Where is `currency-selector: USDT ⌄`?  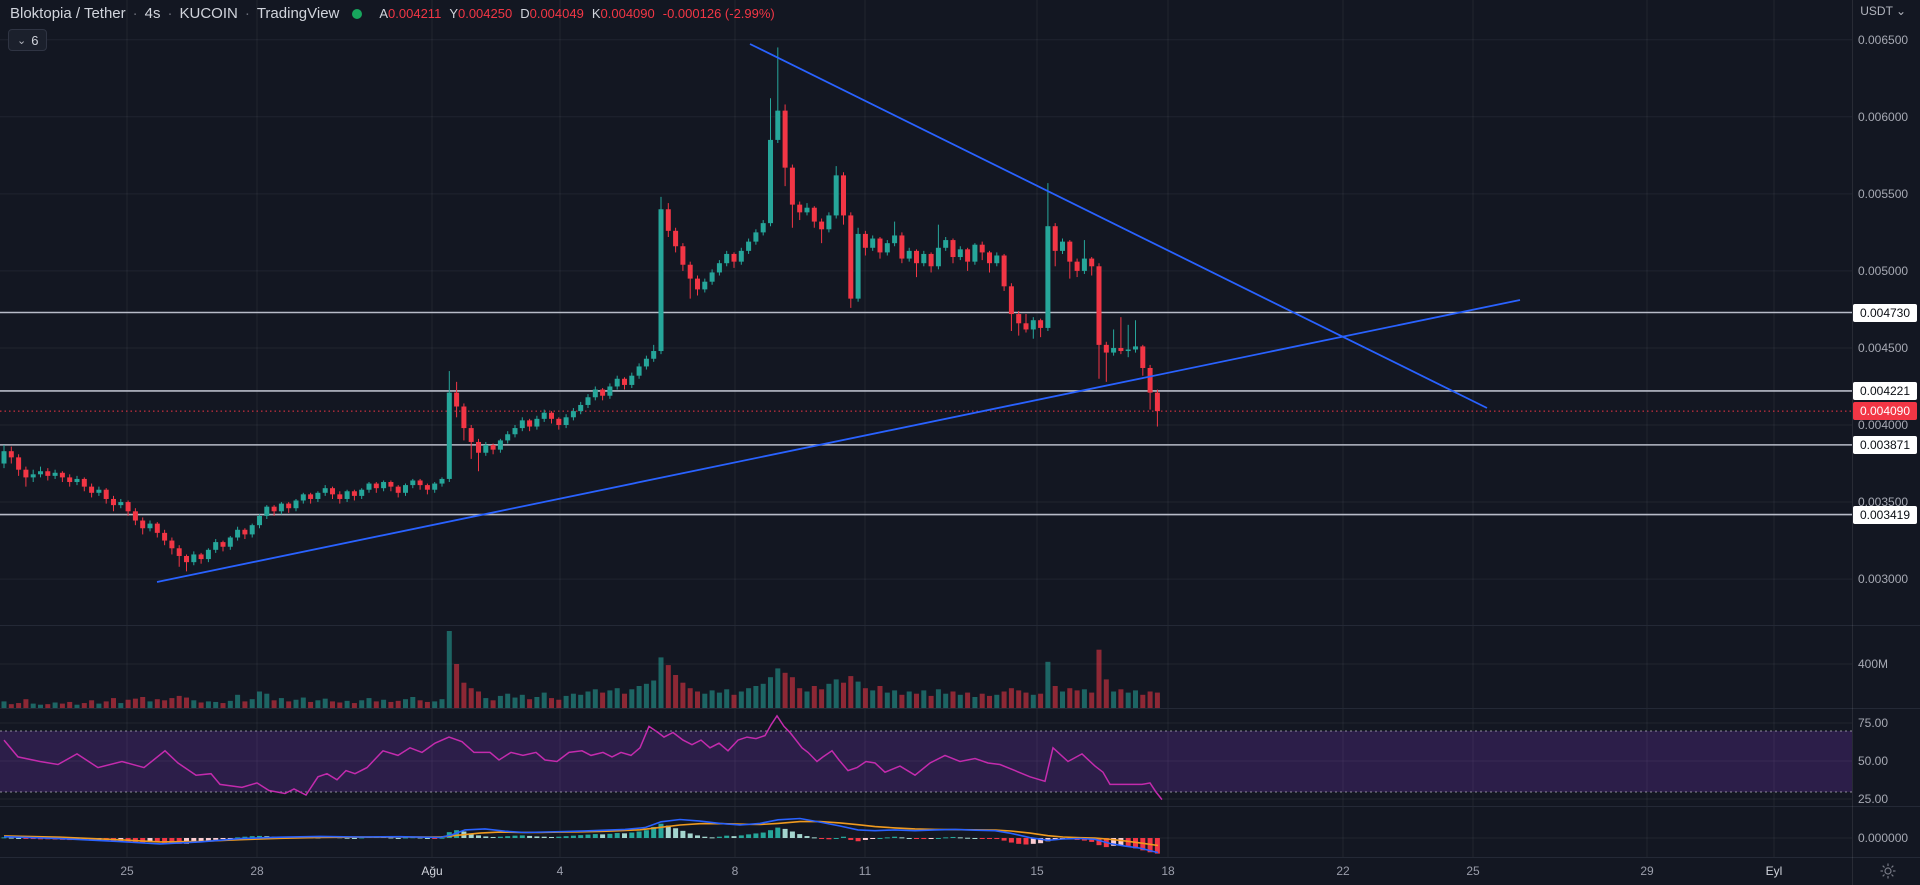
currency-selector: USDT ⌄ is located at coordinates (1883, 11).